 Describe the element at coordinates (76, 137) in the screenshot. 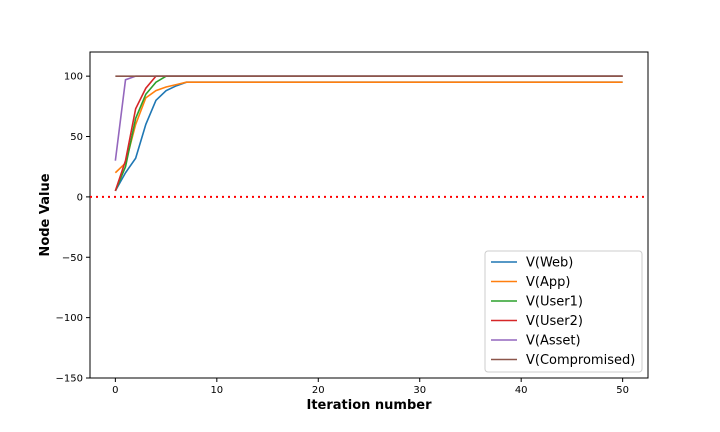

I see `y-tick-label: 50` at that location.